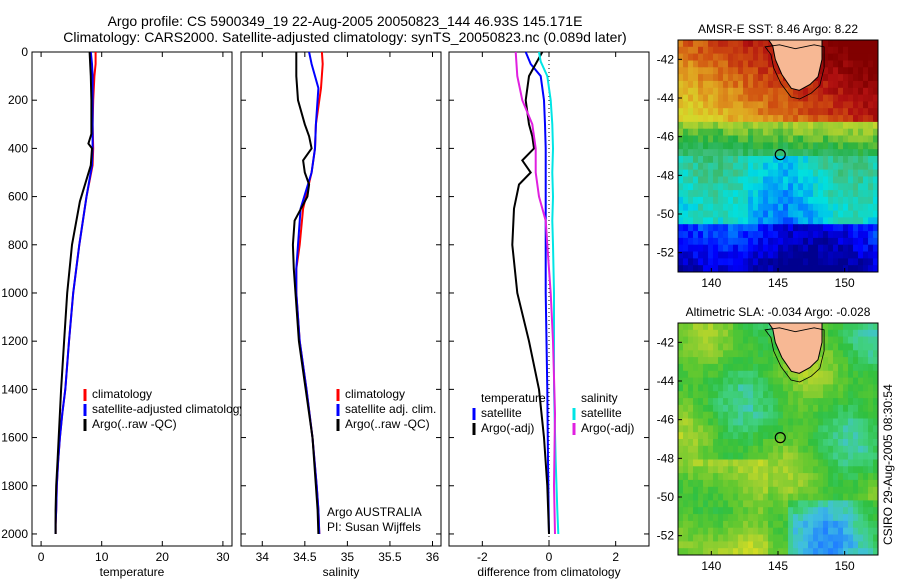  Describe the element at coordinates (778, 312) in the screenshot. I see `map-title: Altimetric SLA: -0.034 Argo: -0.028` at that location.